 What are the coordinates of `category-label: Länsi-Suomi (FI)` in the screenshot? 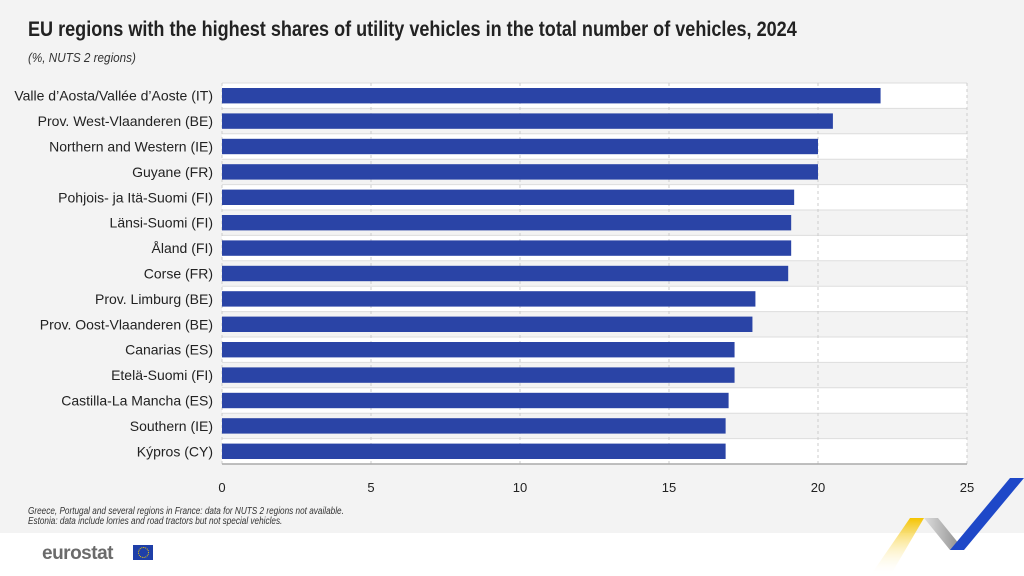 It's located at (161, 223).